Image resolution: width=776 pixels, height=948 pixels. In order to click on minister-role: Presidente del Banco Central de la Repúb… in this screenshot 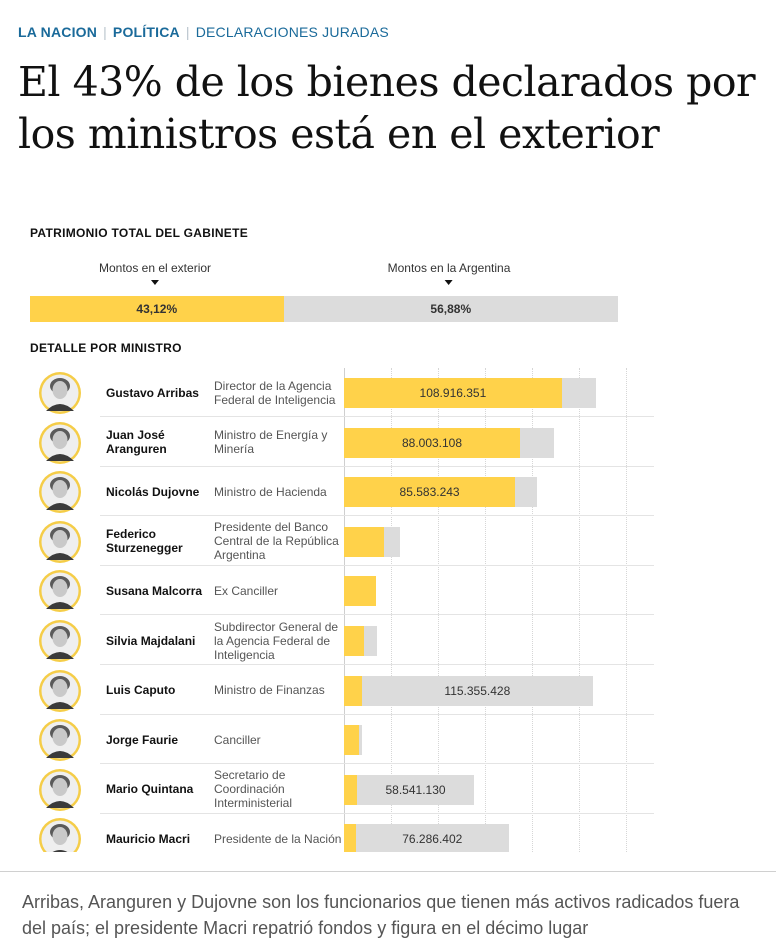, I will do `click(276, 541)`.